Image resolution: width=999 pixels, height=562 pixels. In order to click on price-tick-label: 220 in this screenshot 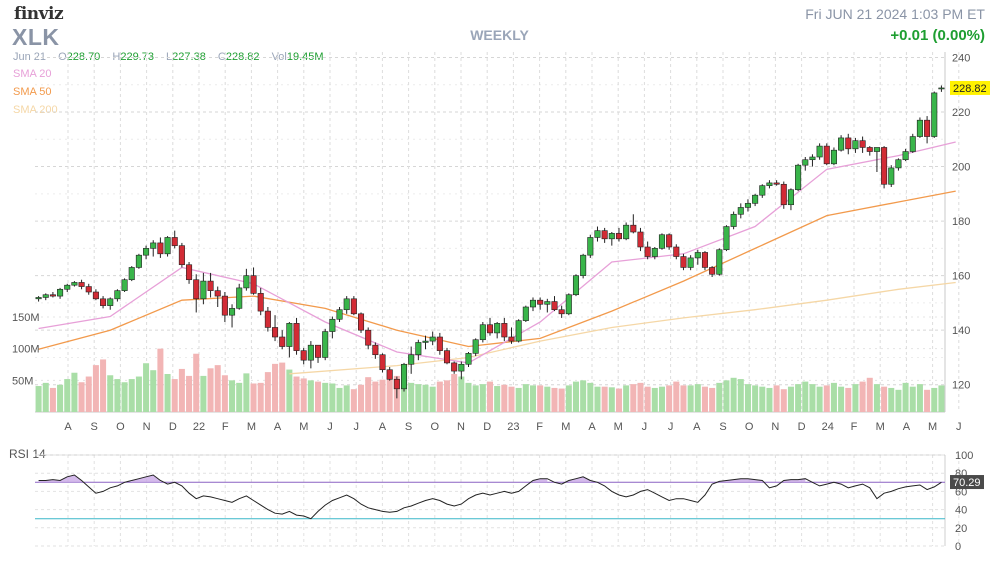, I will do `click(961, 113)`.